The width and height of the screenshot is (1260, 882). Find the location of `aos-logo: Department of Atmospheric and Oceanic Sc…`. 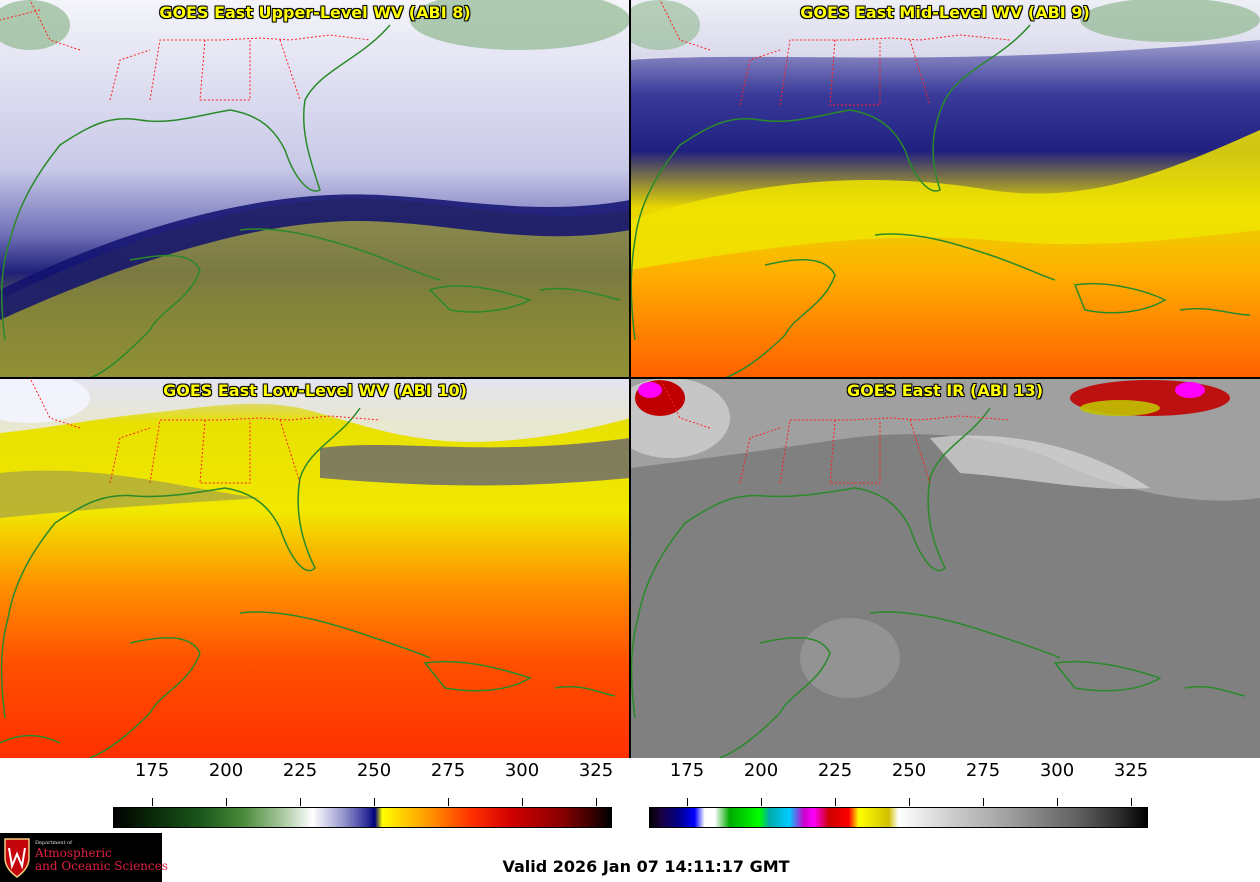

aos-logo: Department of Atmospheric and Oceanic Sc… is located at coordinates (84, 857).